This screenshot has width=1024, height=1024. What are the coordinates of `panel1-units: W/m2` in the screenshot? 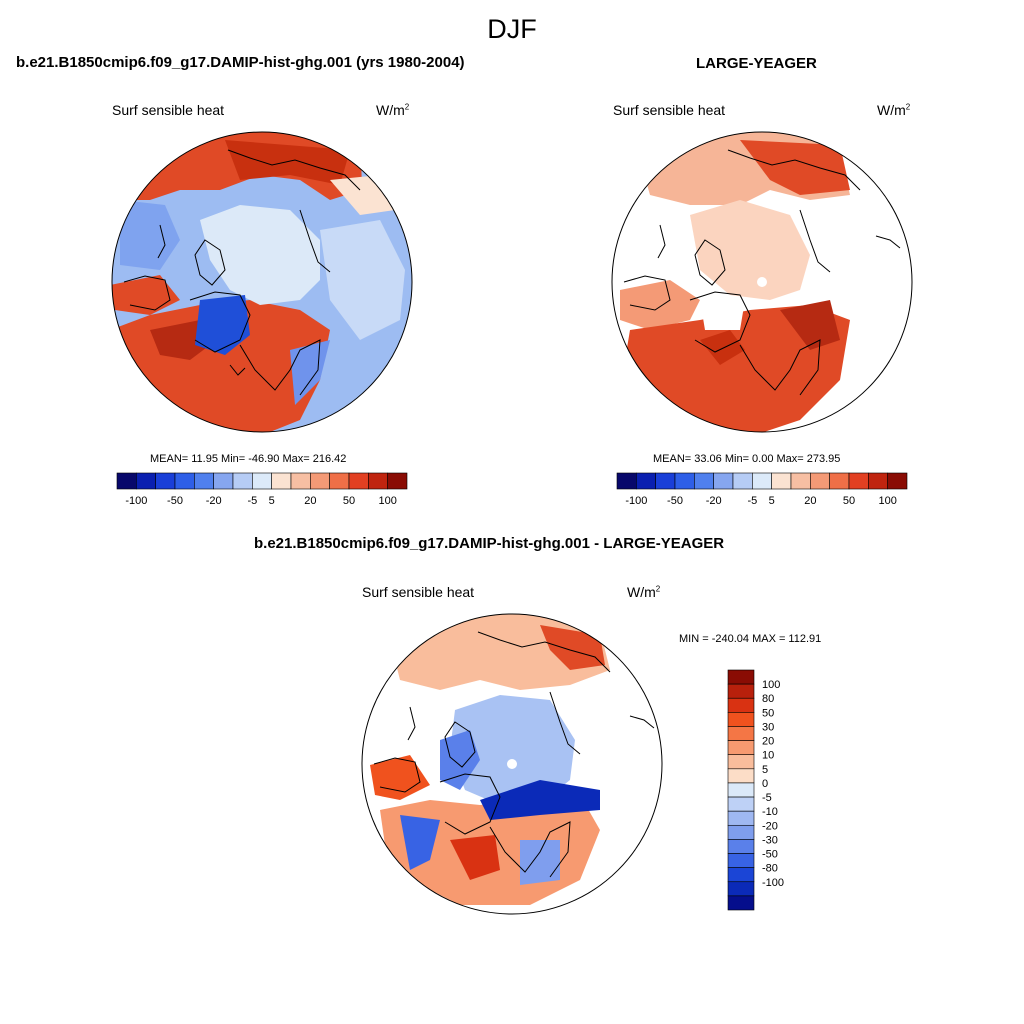 It's located at (393, 110).